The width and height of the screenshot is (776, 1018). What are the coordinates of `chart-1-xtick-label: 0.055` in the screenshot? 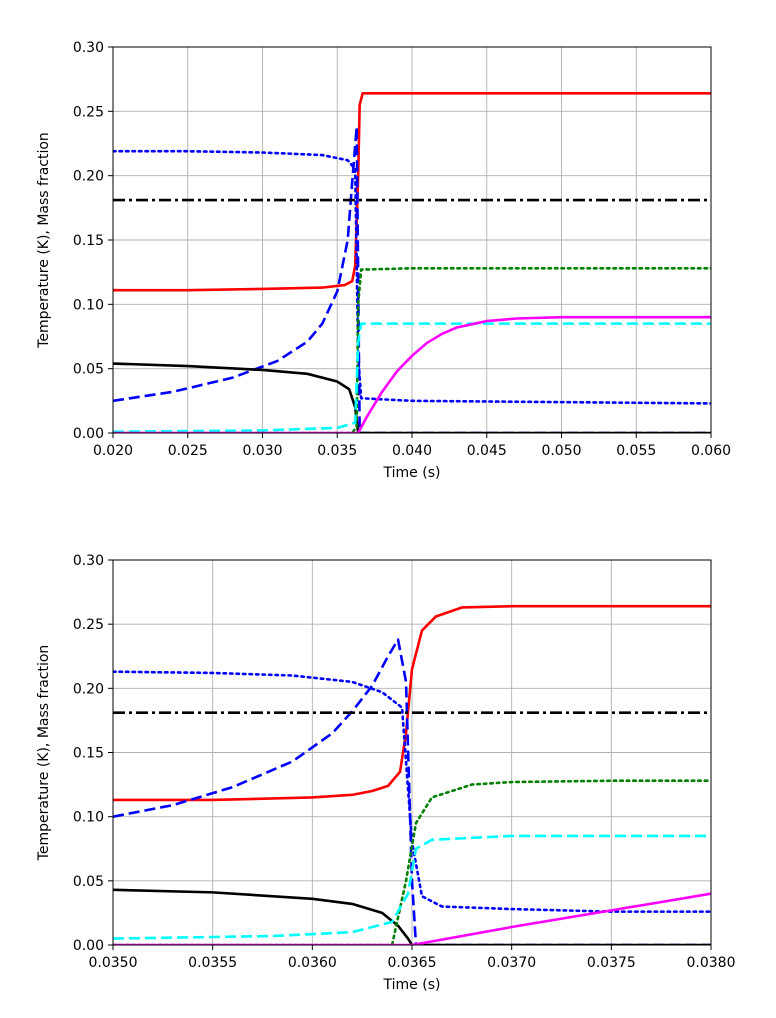 It's located at (636, 451).